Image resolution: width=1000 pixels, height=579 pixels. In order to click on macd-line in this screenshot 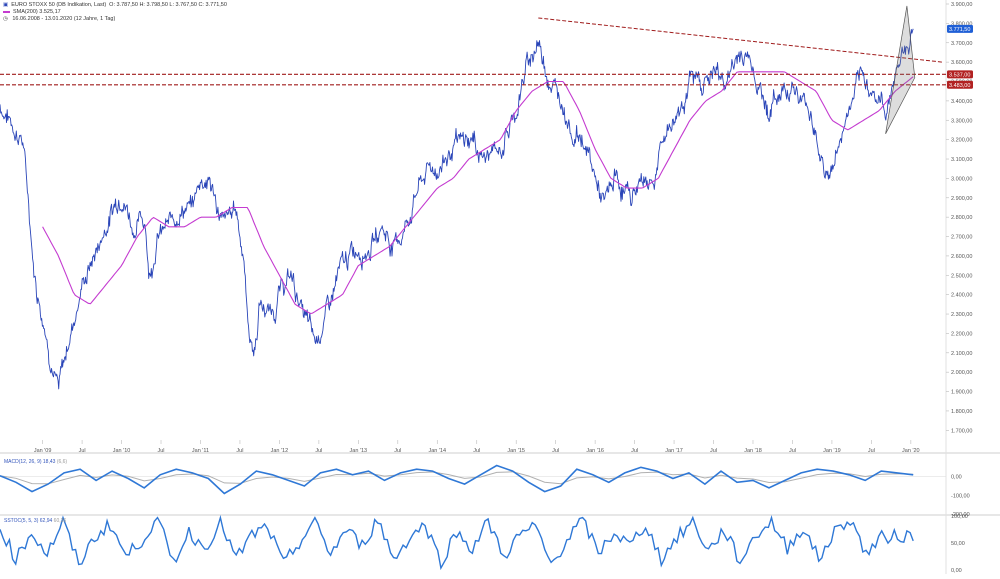, I will do `click(457, 479)`.